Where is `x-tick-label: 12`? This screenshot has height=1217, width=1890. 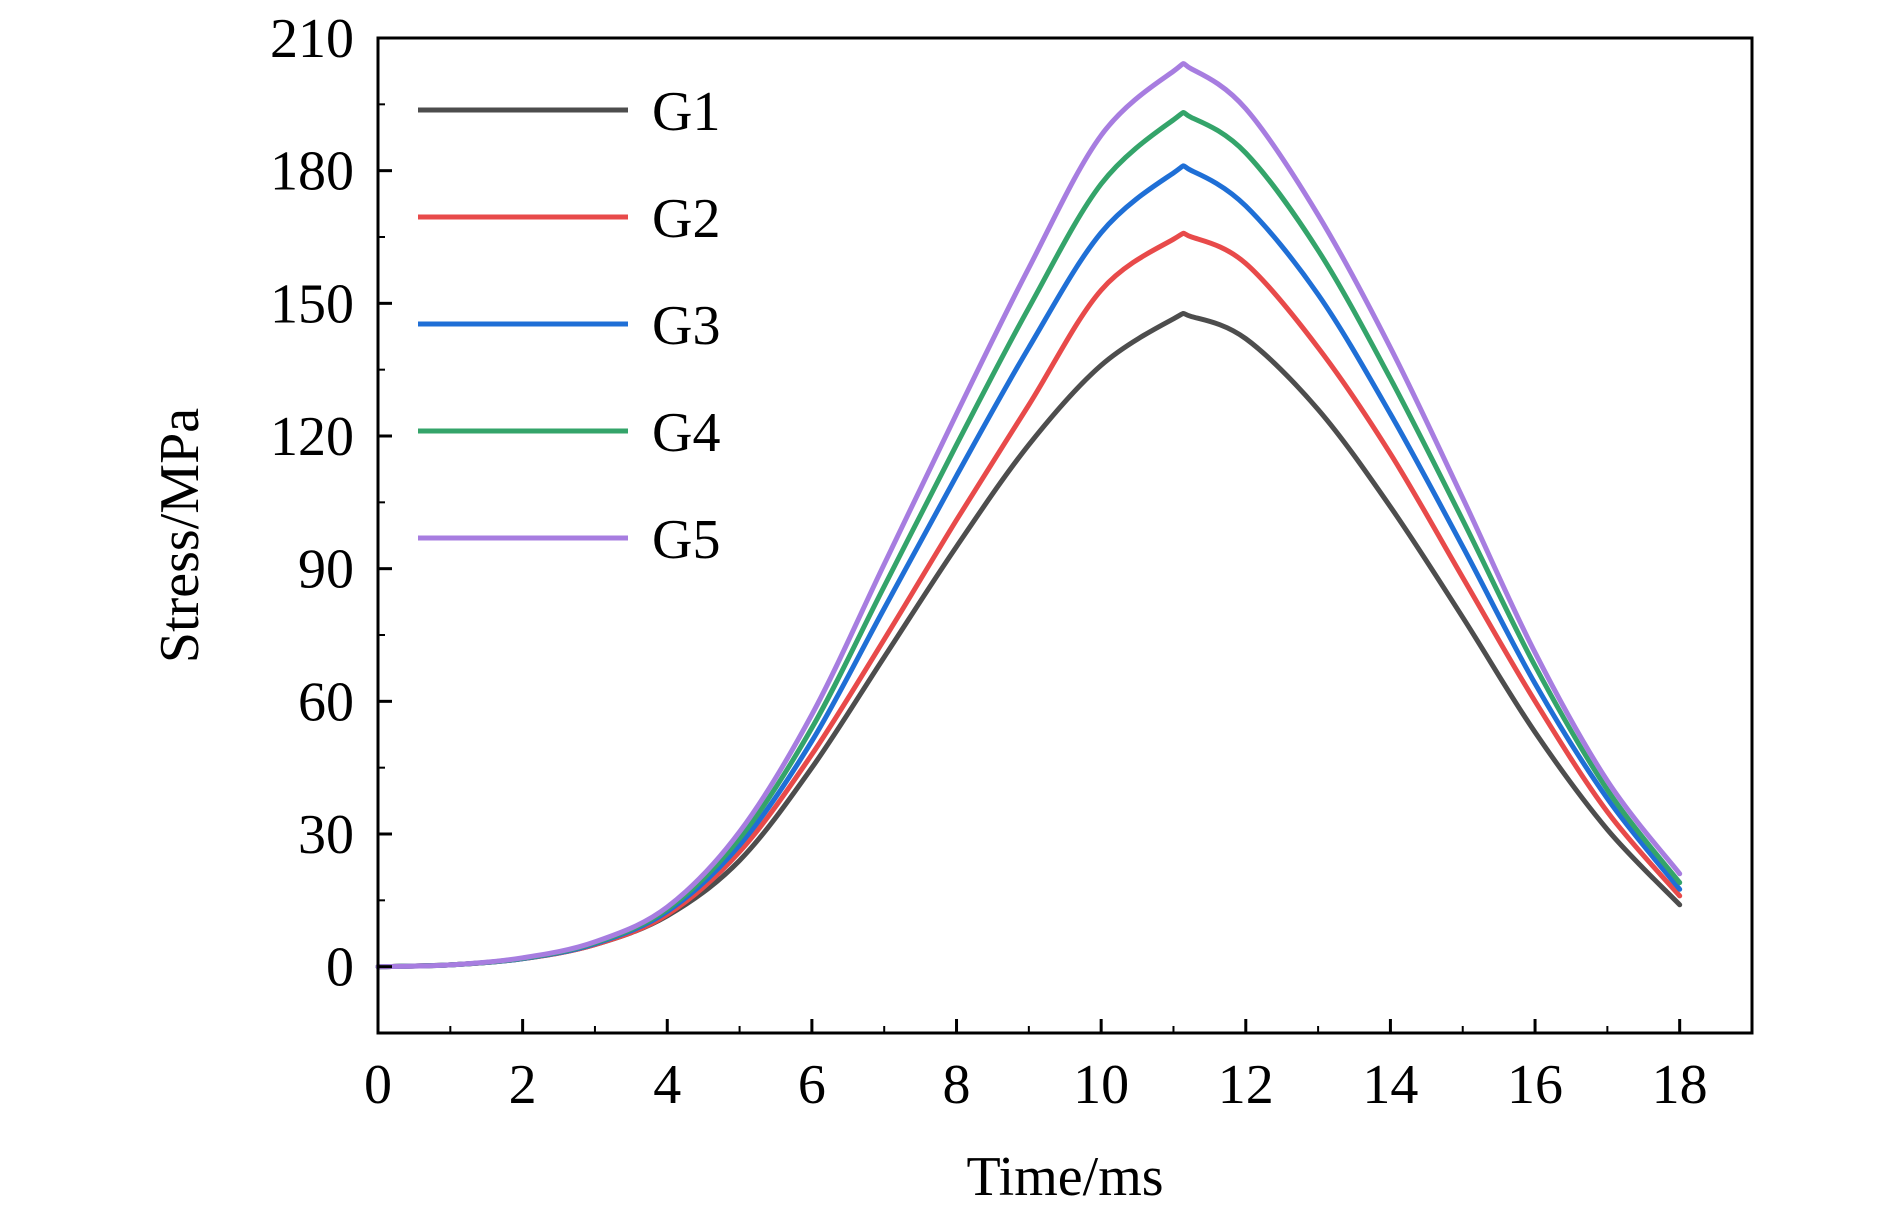
x-tick-label: 12 is located at coordinates (1246, 1085).